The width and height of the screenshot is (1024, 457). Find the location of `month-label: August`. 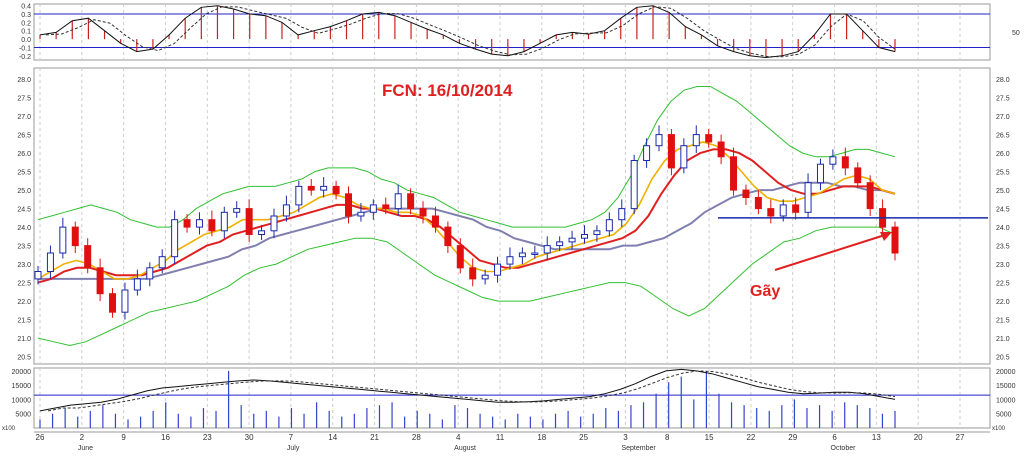

month-label: August is located at coordinates (465, 448).